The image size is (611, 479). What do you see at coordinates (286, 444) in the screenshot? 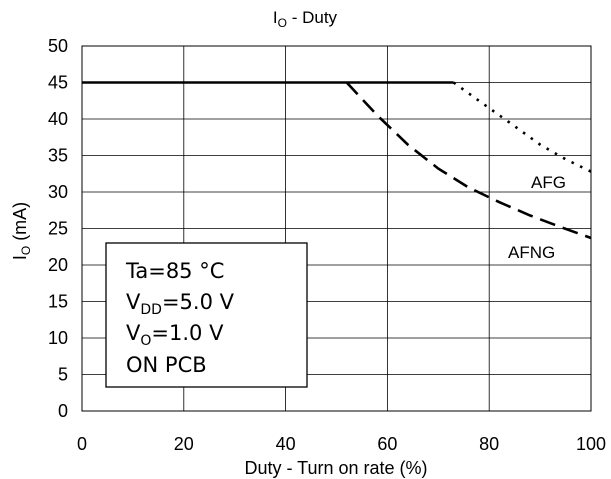
I see `x-tick-label: 40` at bounding box center [286, 444].